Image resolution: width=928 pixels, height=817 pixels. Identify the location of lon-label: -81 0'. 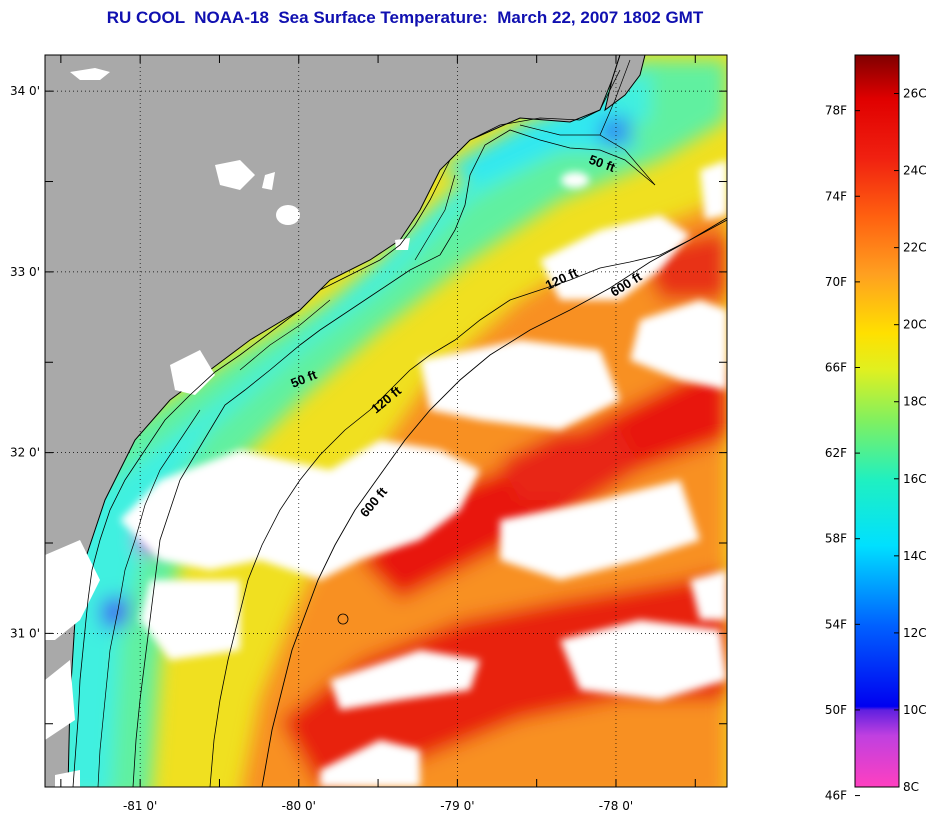
(140, 806).